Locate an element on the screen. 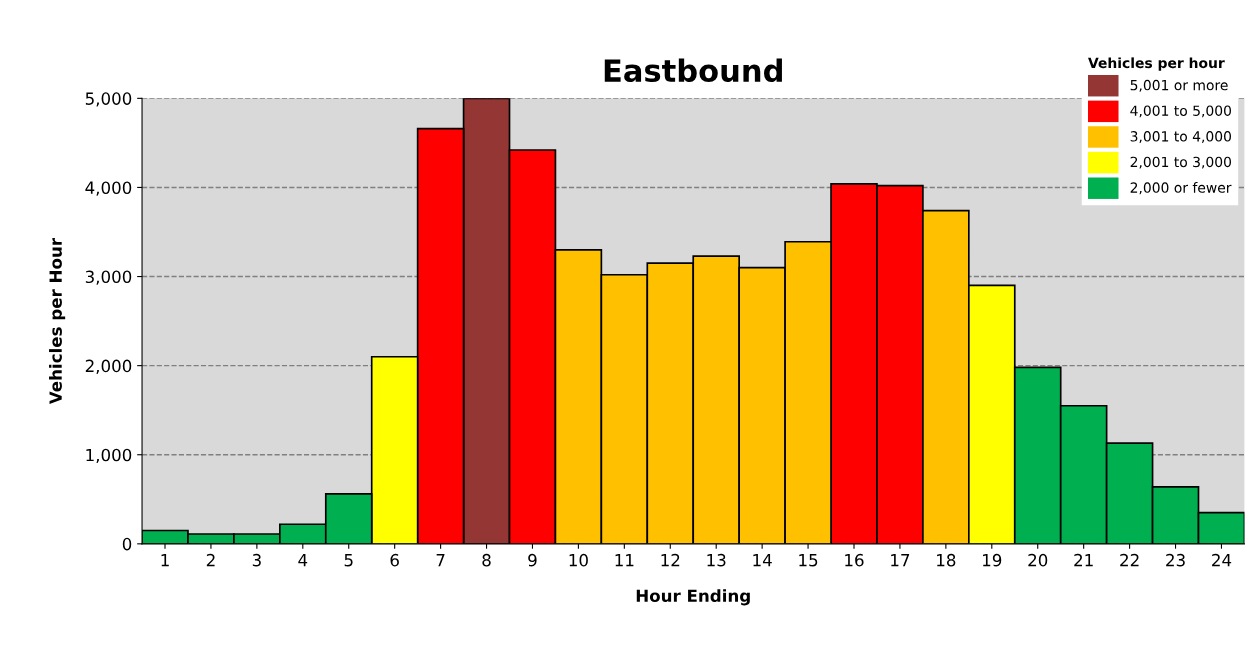 This screenshot has width=1257, height=660. x-tick-label: 7 is located at coordinates (440, 560).